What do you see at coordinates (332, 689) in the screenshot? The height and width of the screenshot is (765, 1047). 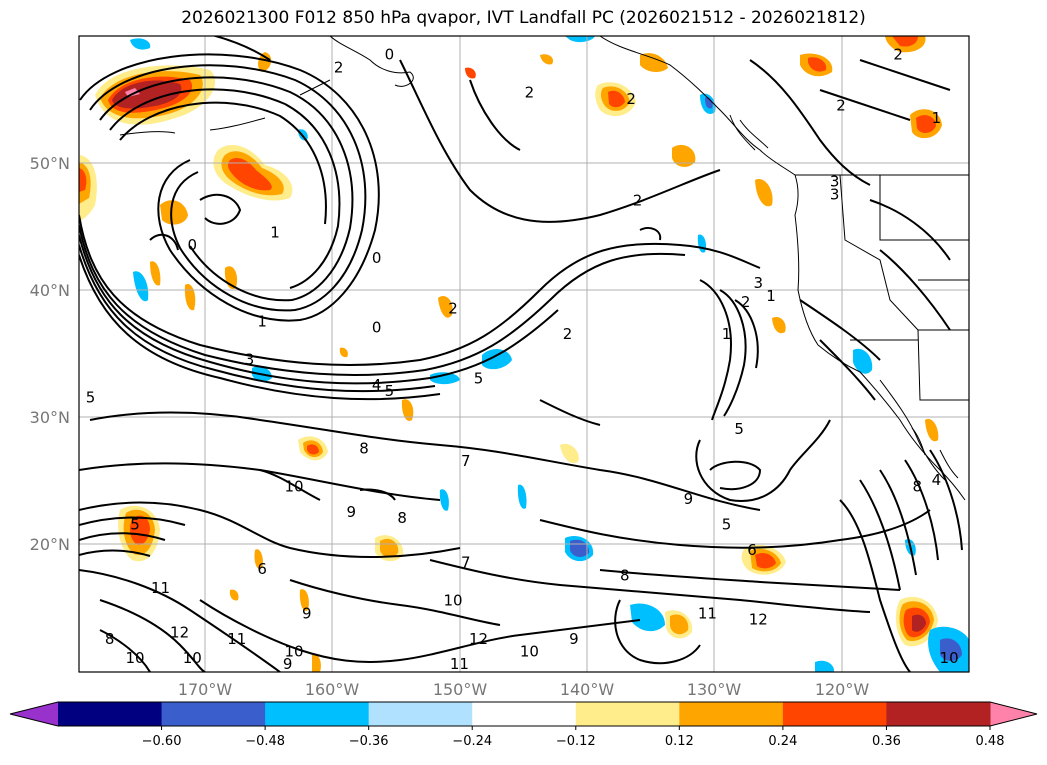 I see `lon-label-160w: 160°W` at bounding box center [332, 689].